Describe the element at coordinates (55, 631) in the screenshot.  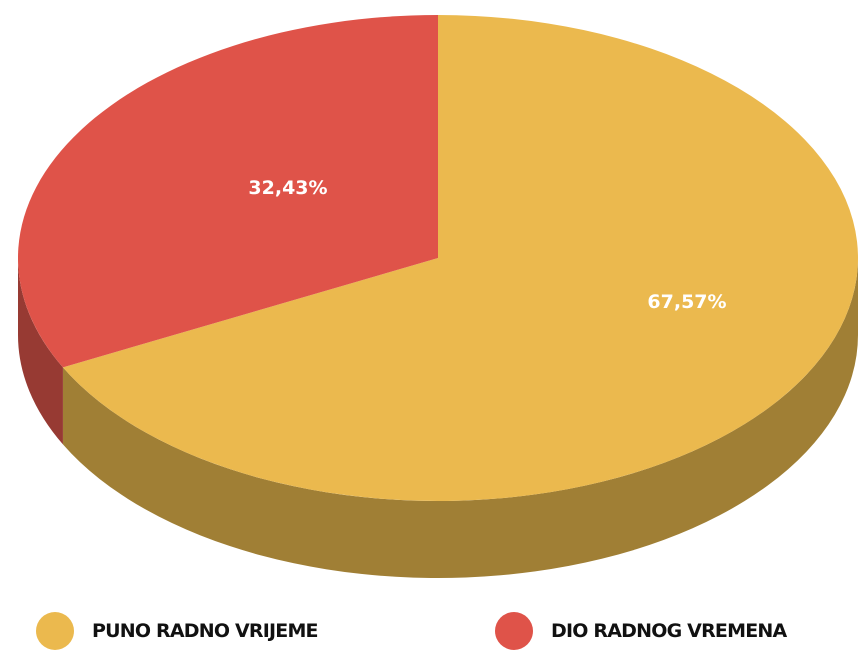
I see `legend-swatch-puno-radno-vrijeme` at that location.